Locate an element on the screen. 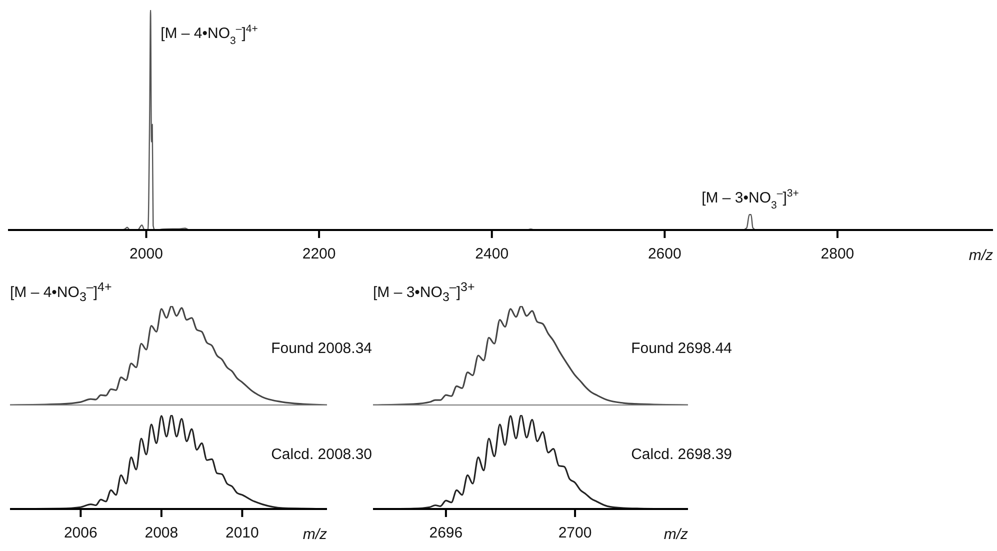 This screenshot has height=551, width=997. x-tick-label: 2600 is located at coordinates (665, 254).